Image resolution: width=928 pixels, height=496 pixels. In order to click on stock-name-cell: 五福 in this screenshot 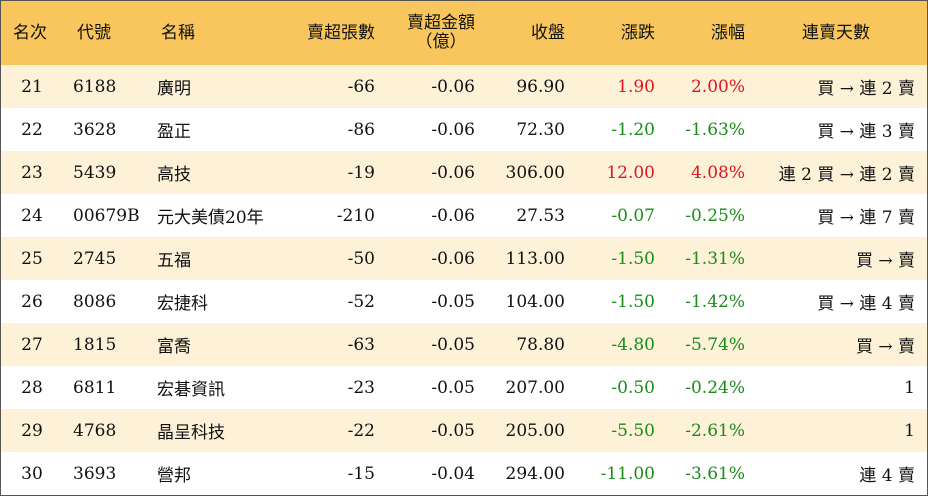, I will do `click(174, 261)`.